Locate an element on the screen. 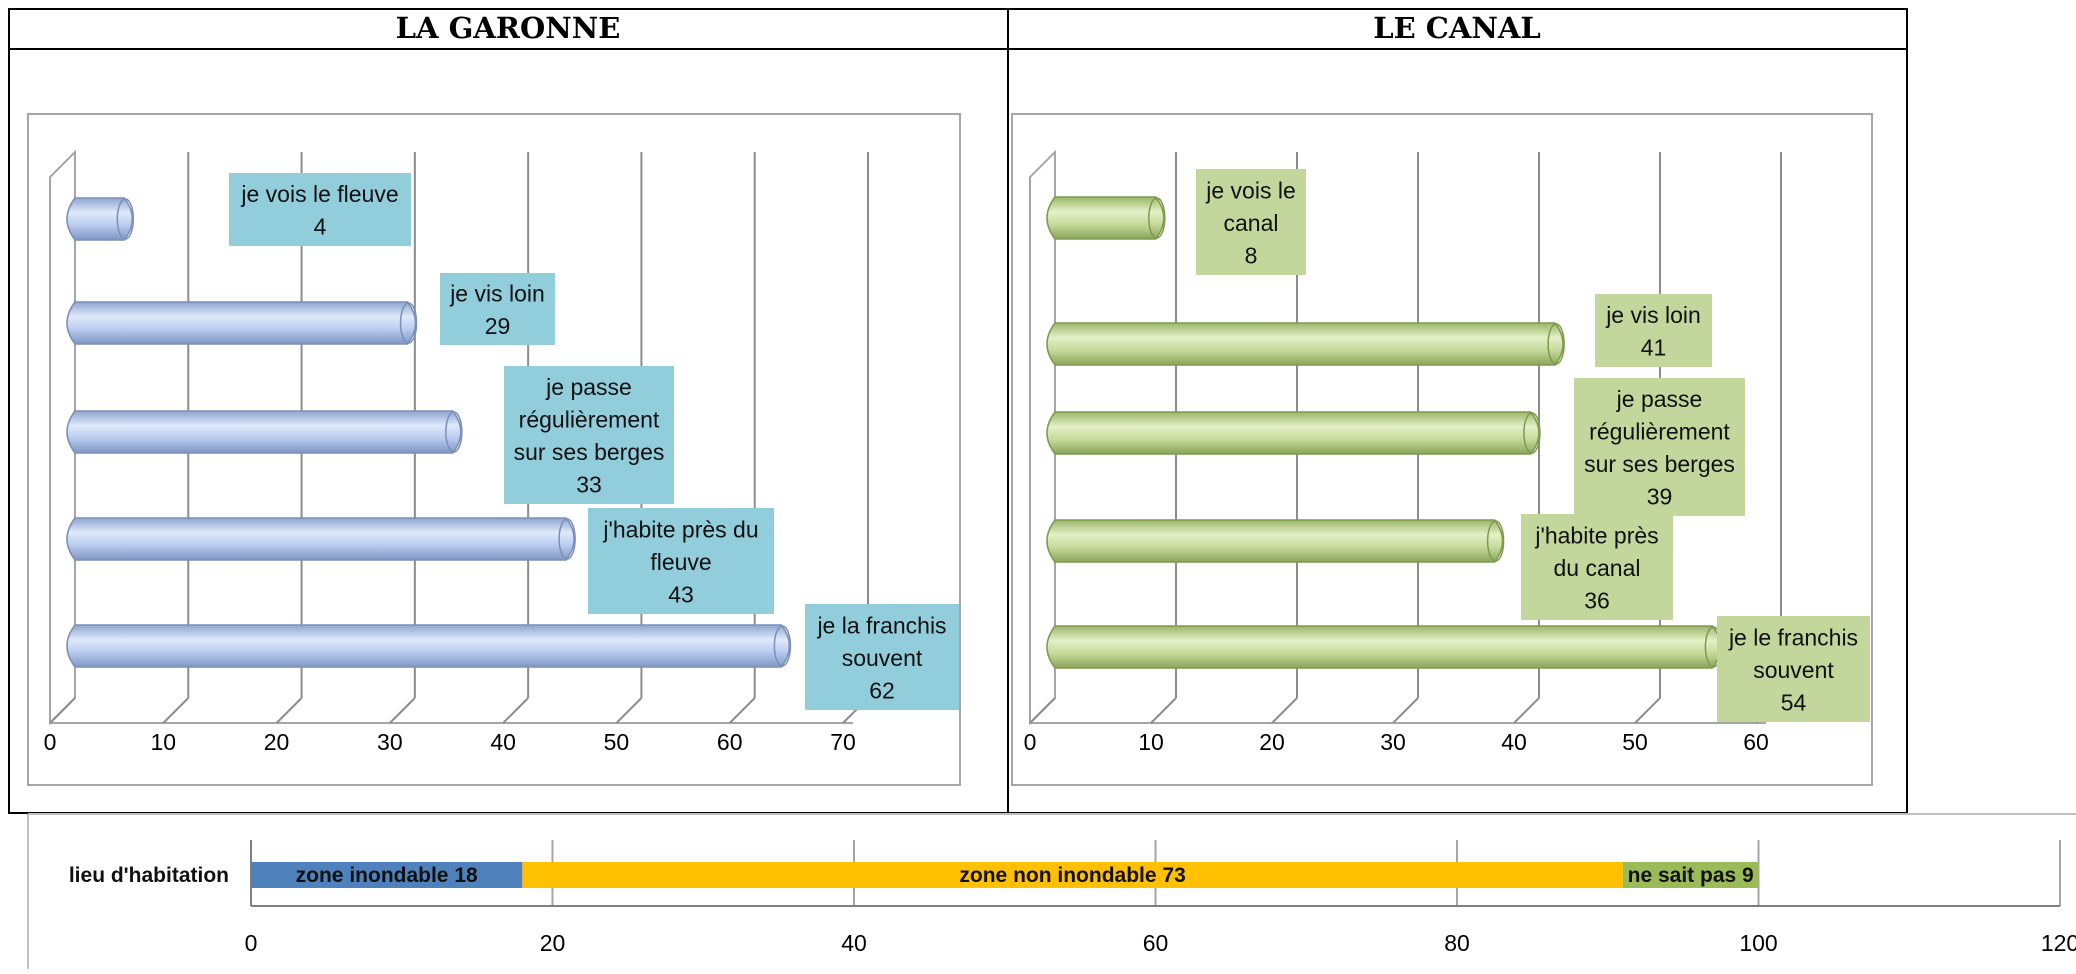 The height and width of the screenshot is (974, 2076). data-label: je vois le is located at coordinates (1250, 190).